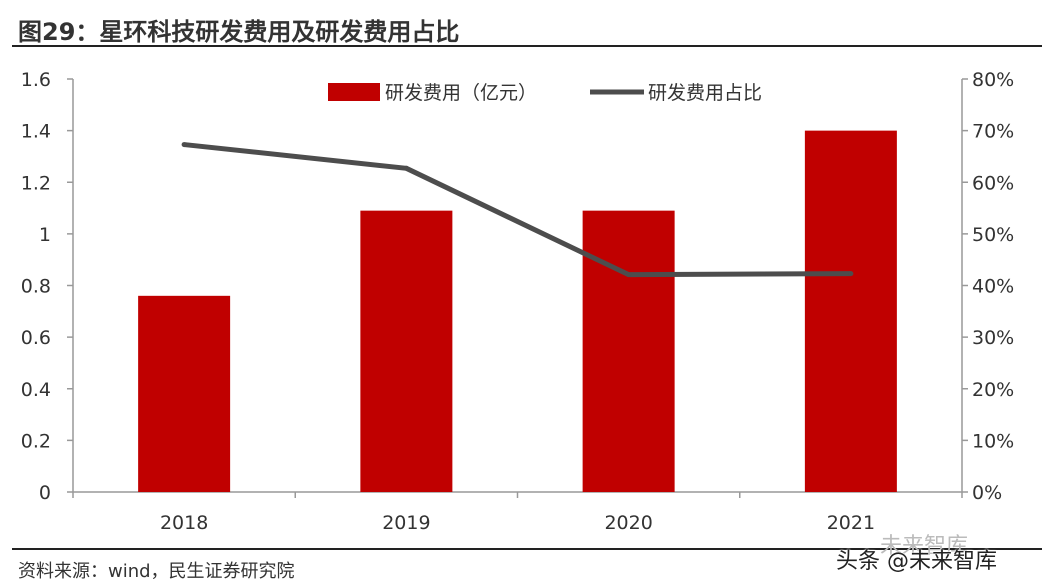  What do you see at coordinates (993, 390) in the screenshot?
I see `right-tick-label: 20%` at bounding box center [993, 390].